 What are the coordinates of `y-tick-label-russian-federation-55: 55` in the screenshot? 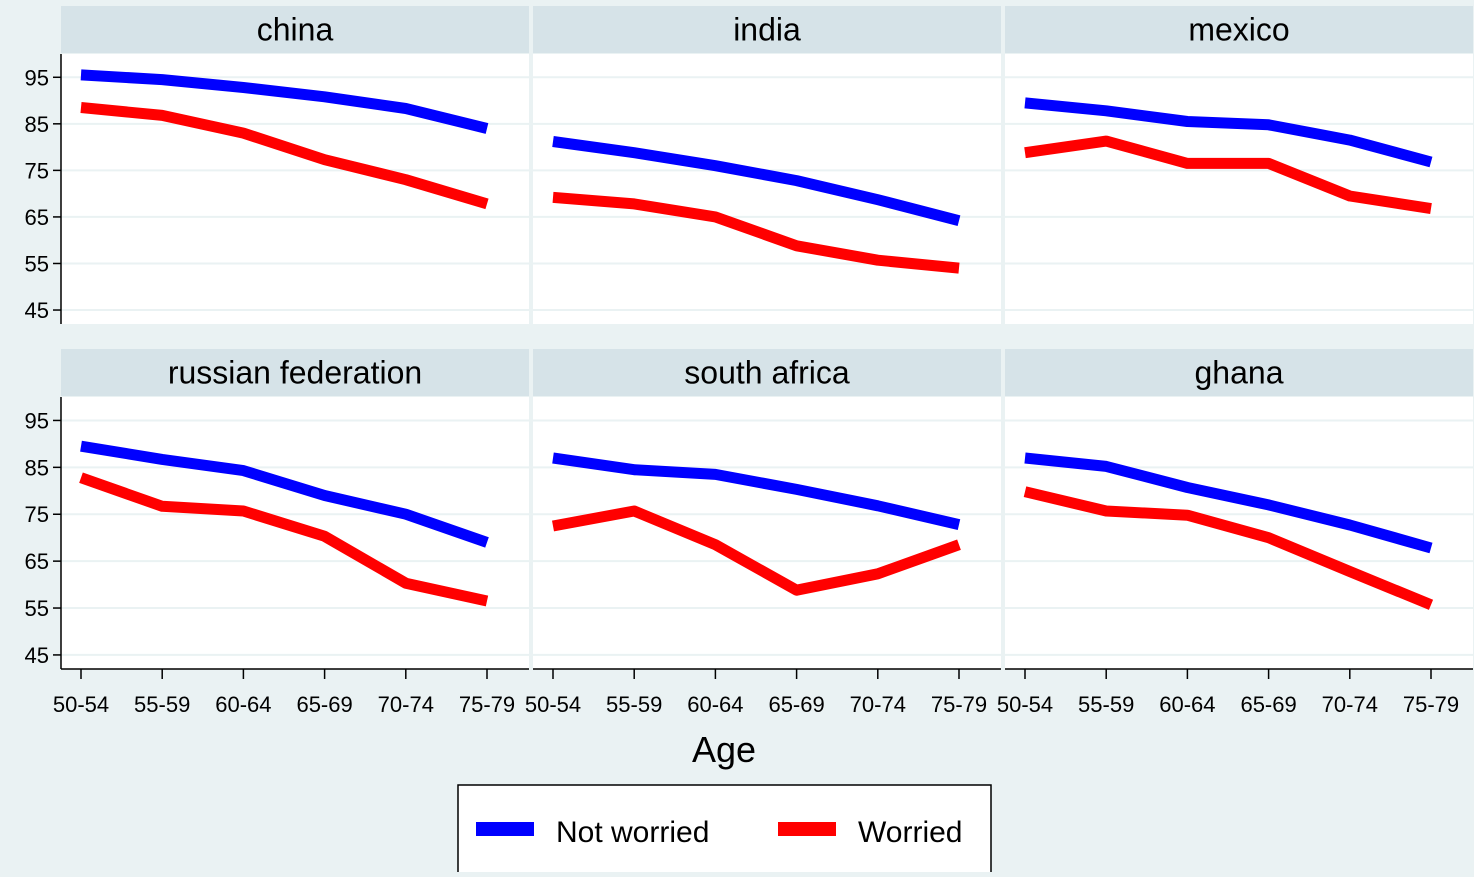 It's located at (37, 608).